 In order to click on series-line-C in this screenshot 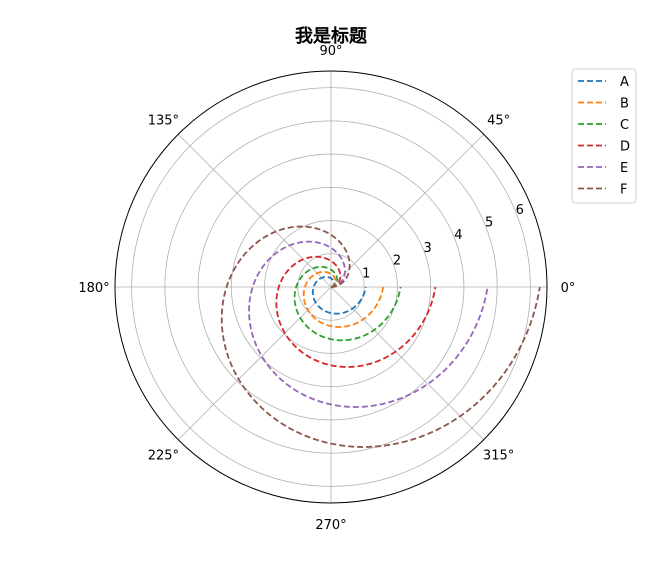, I will do `click(347, 303)`.